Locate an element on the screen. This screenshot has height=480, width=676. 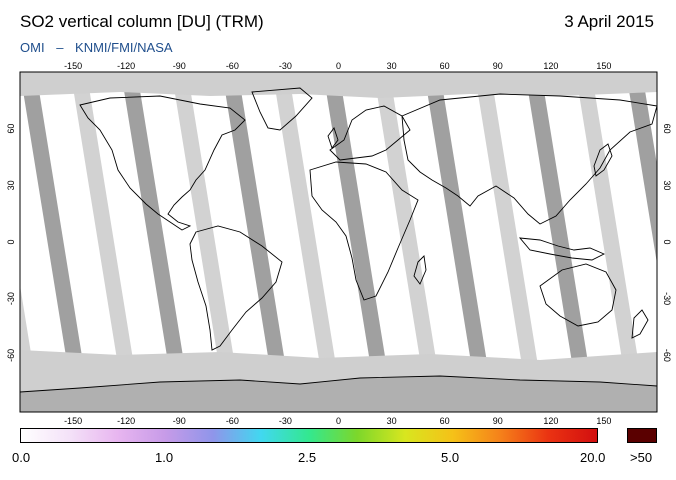
colorbar-label-0: 0.0 is located at coordinates (21, 457).